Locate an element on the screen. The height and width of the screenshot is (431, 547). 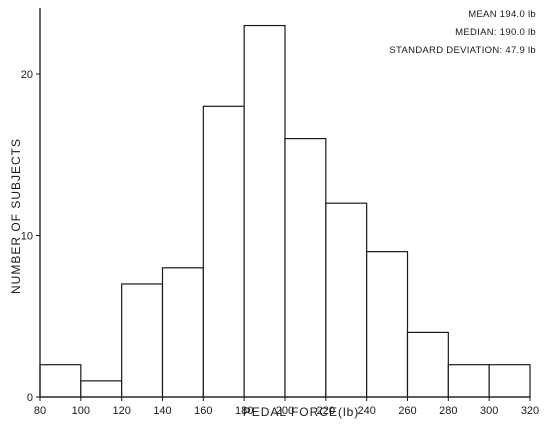
x-tick-label: 320 is located at coordinates (530, 411).